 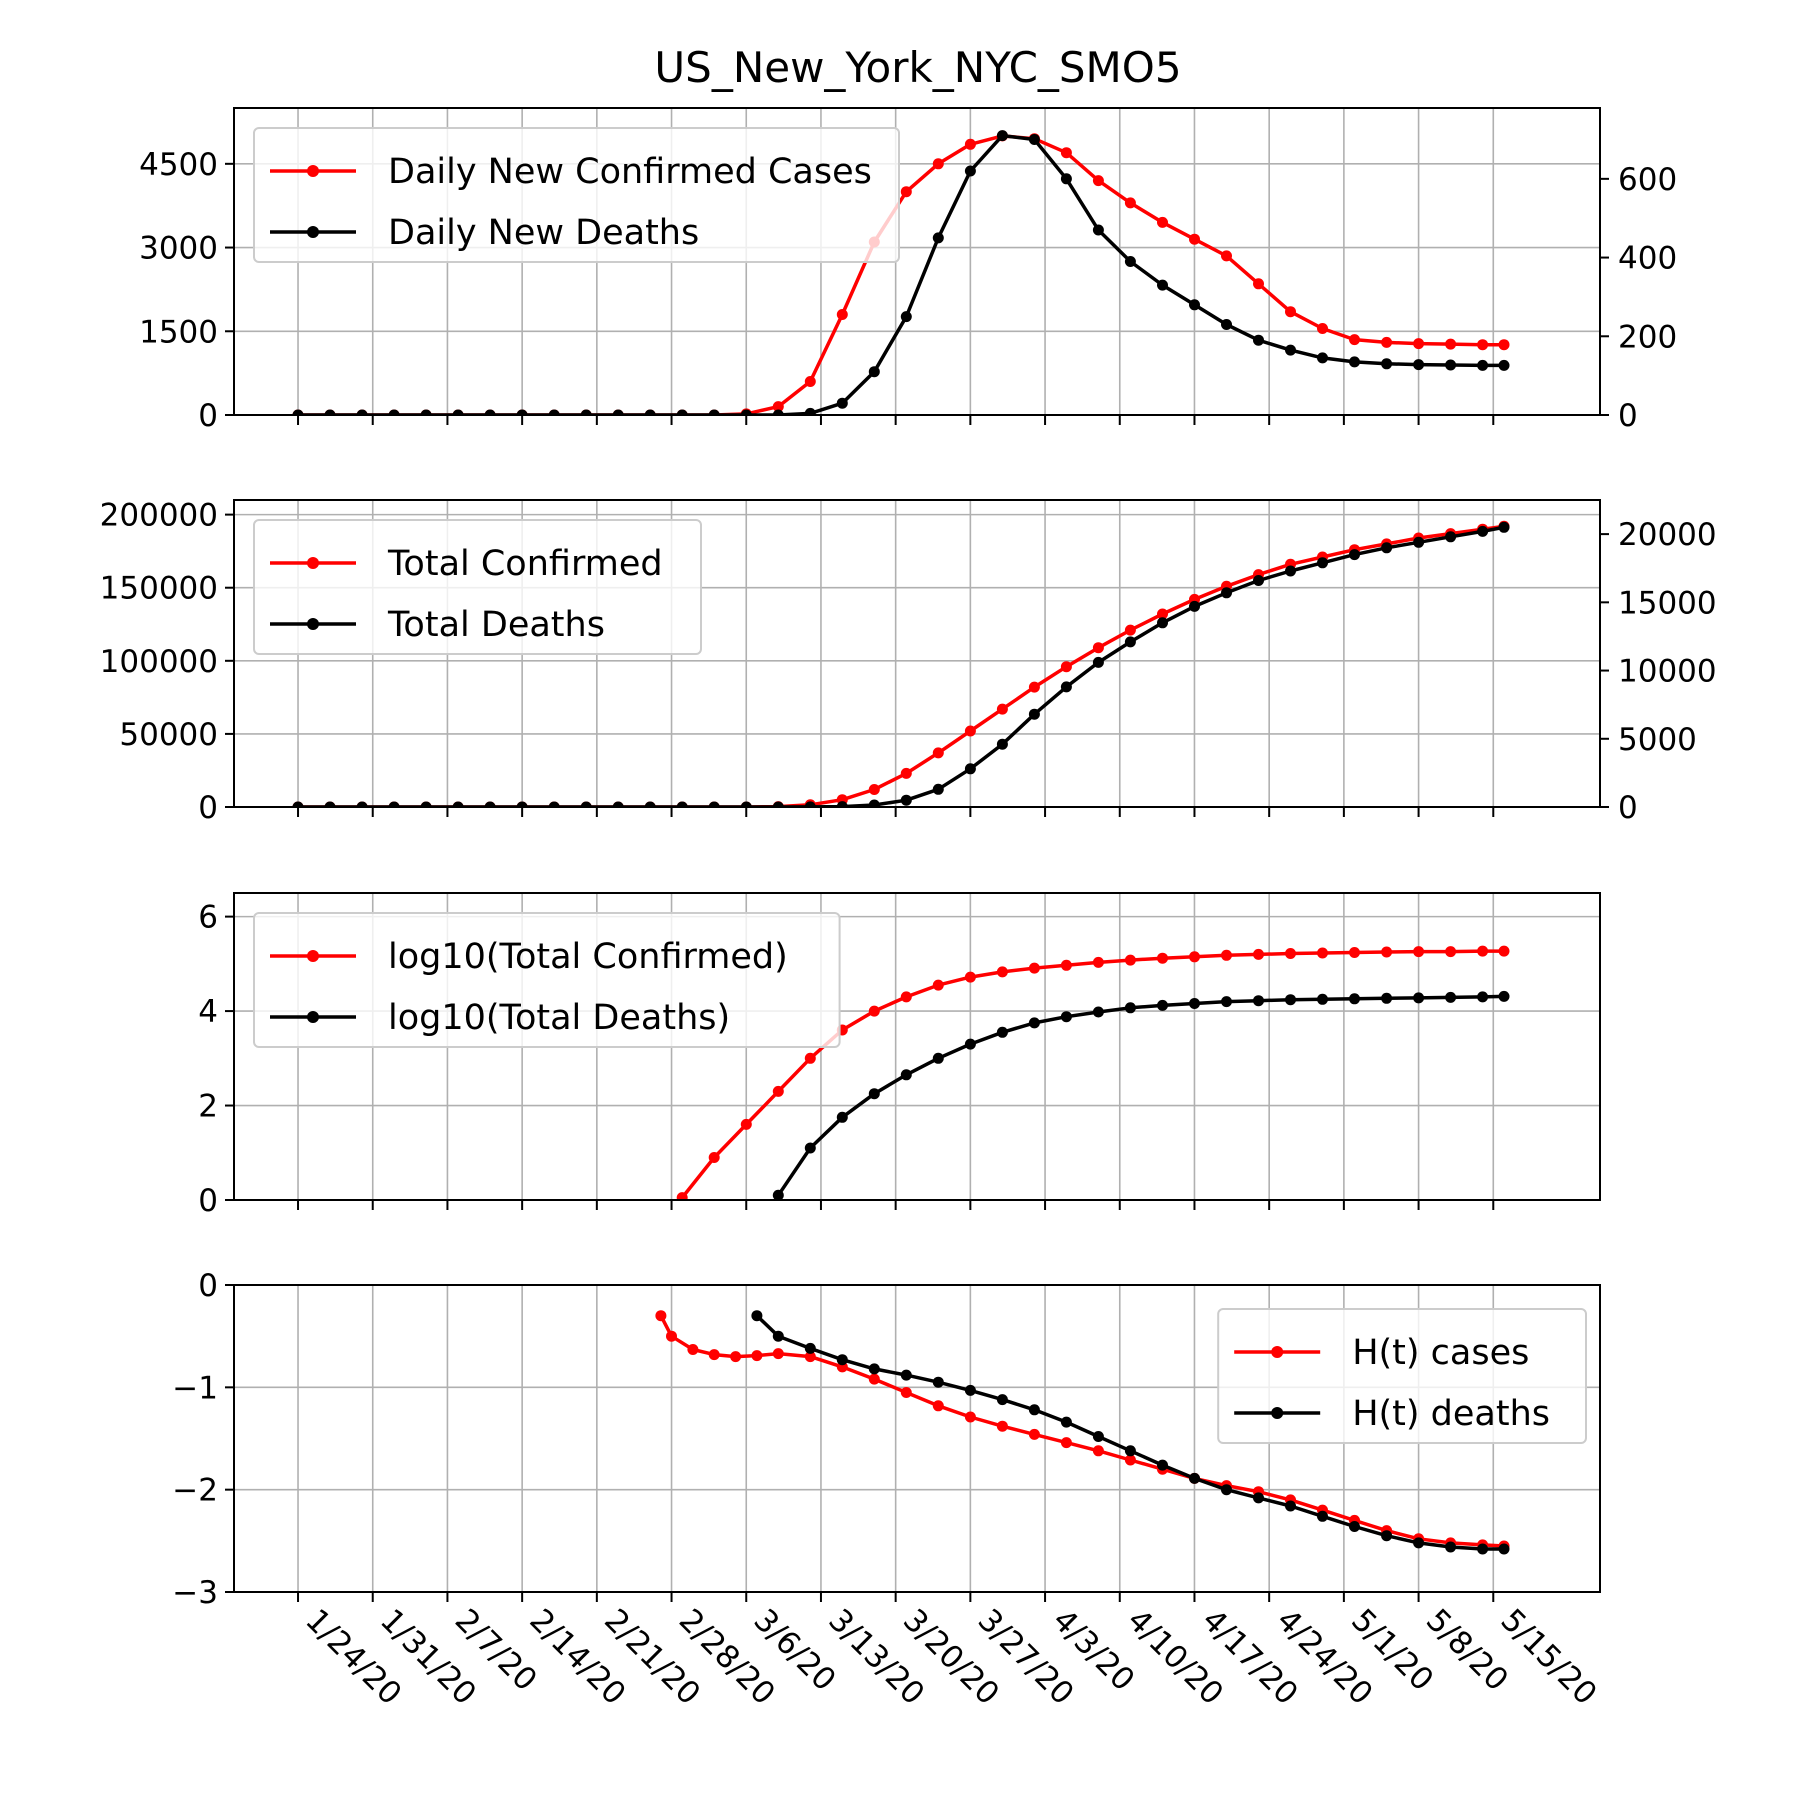 What do you see at coordinates (208, 1107) in the screenshot?
I see `y-tick-label-left: 2` at bounding box center [208, 1107].